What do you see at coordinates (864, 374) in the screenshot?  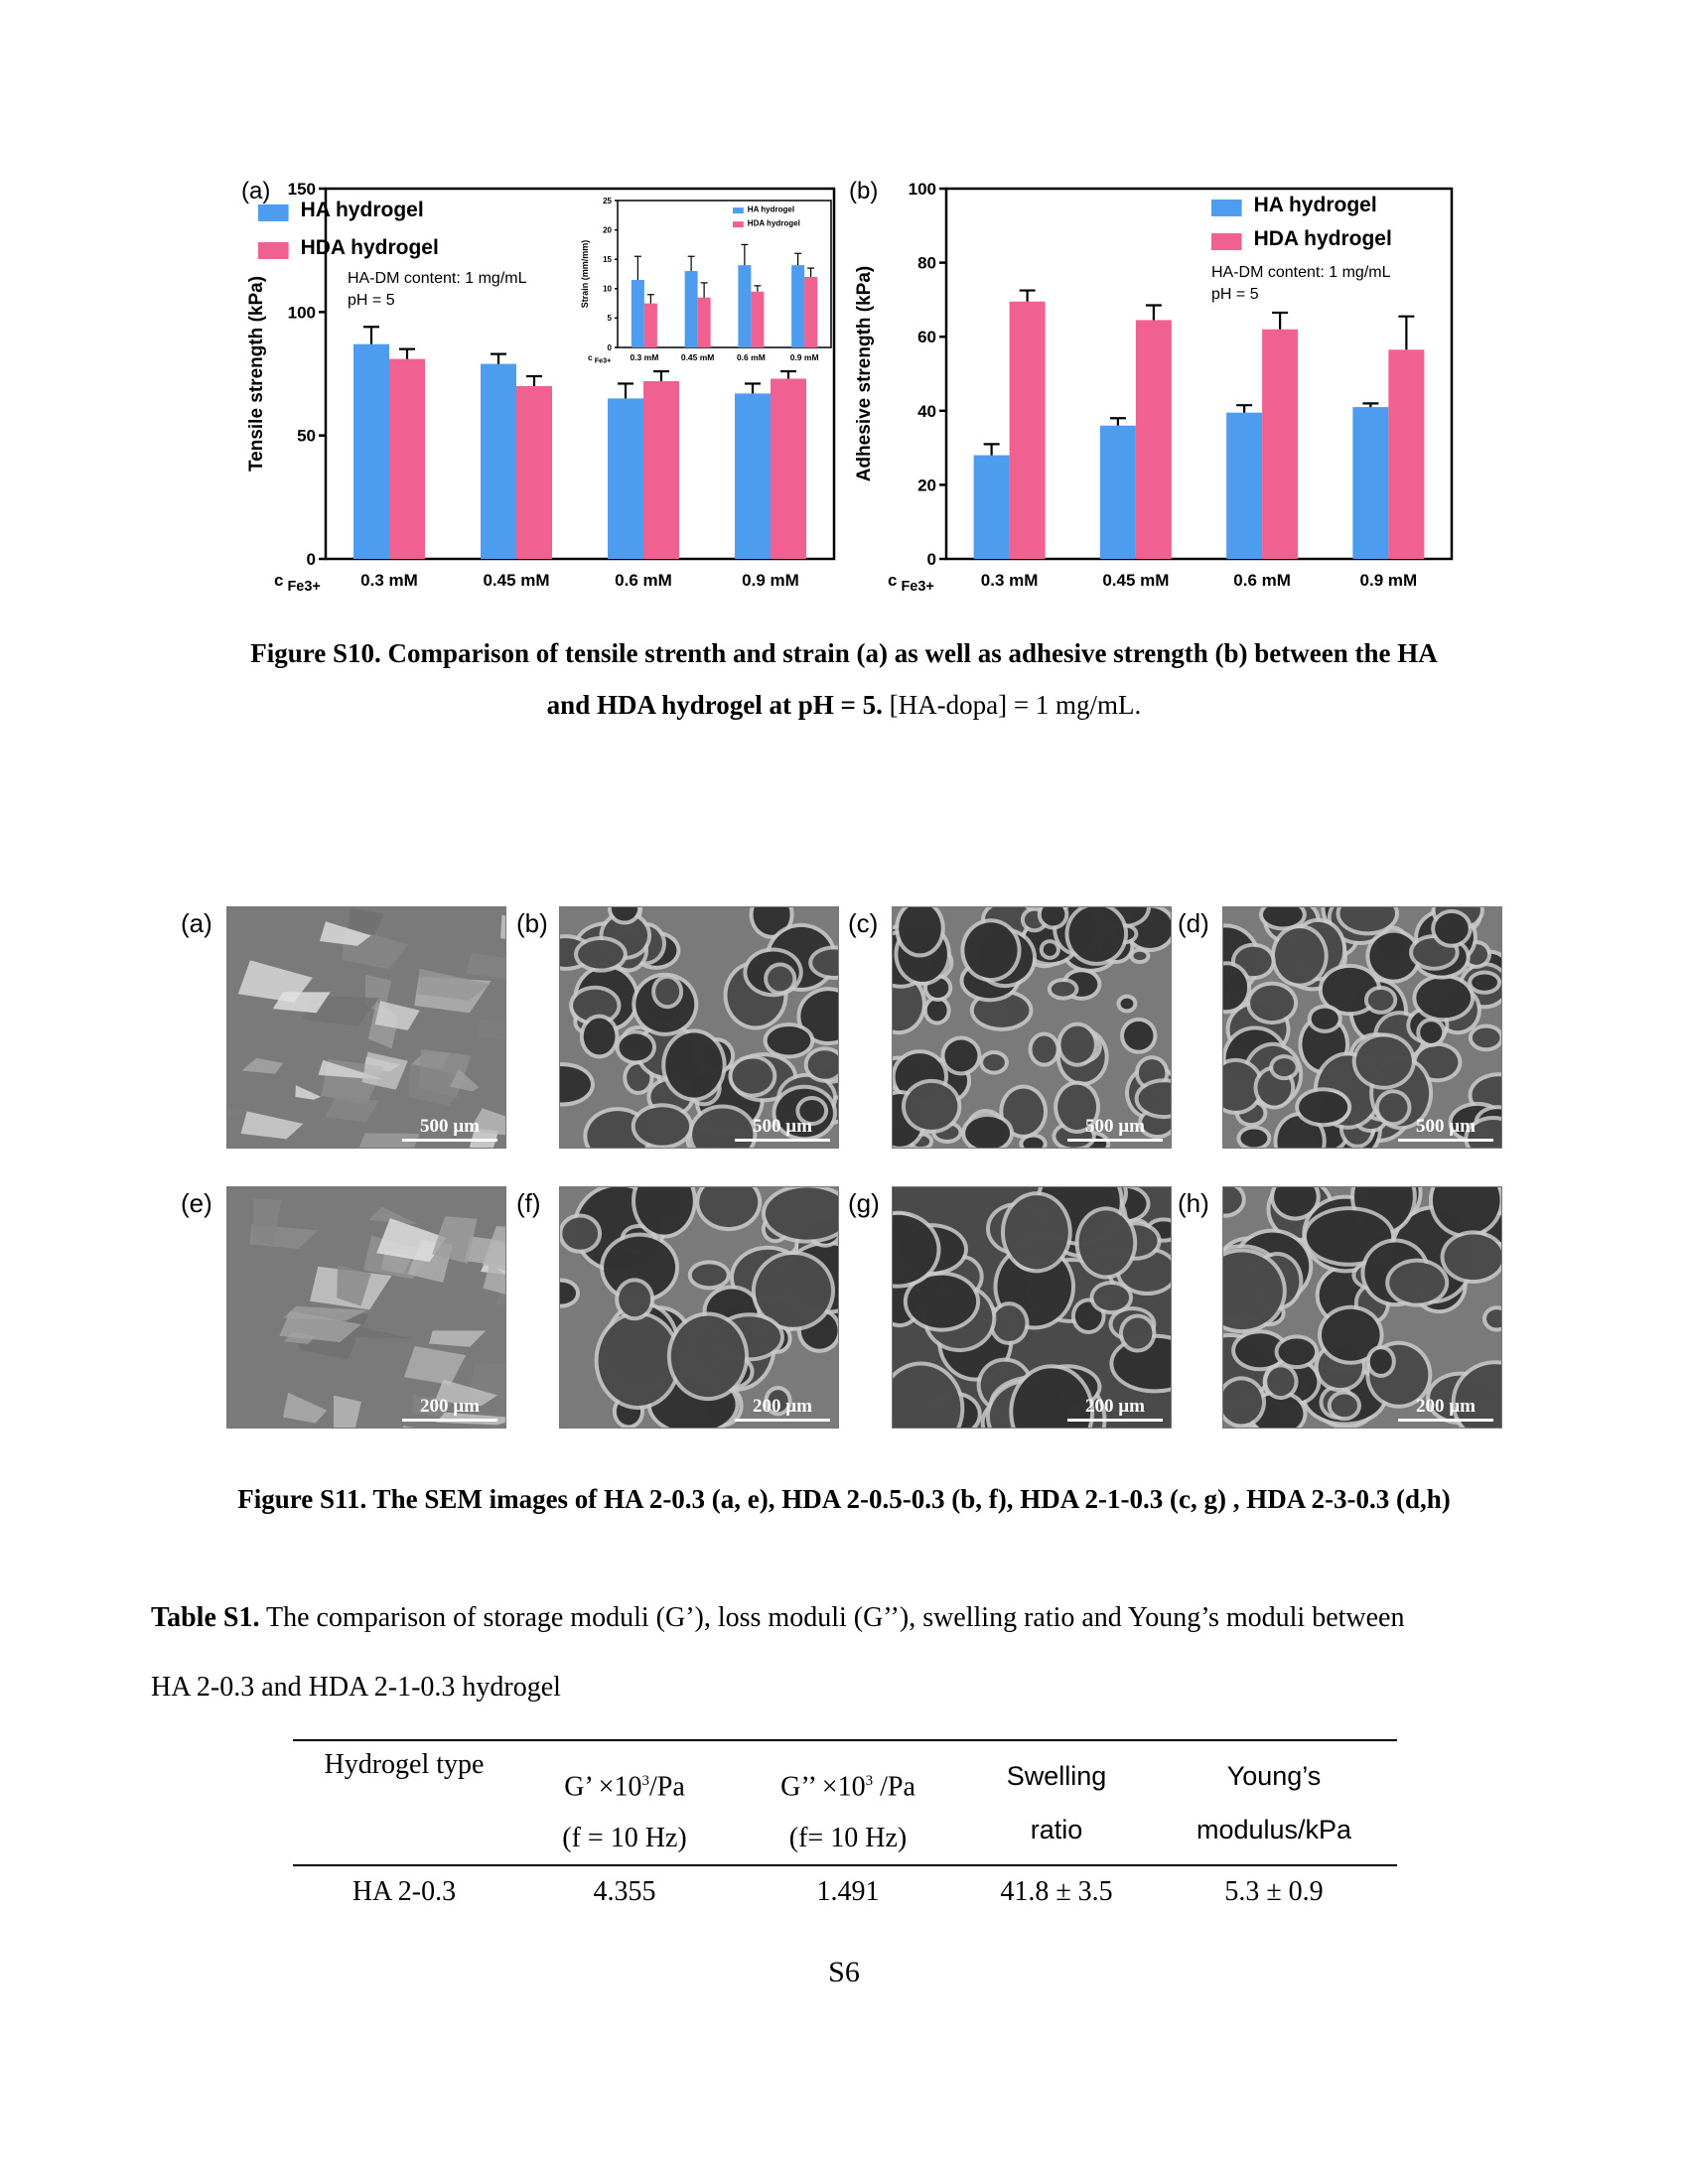 I see `adhesive-y-axis-label: Adhesive strength (kPa)` at bounding box center [864, 374].